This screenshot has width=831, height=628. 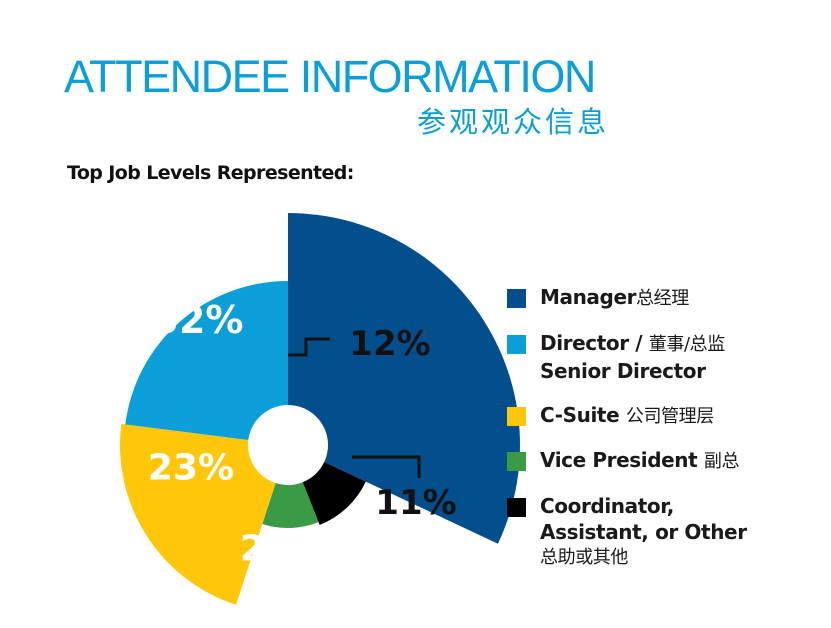 I want to click on legend-item-coordinator: Coordinator, Assistant, or Other 总助或其他, so click(x=627, y=532).